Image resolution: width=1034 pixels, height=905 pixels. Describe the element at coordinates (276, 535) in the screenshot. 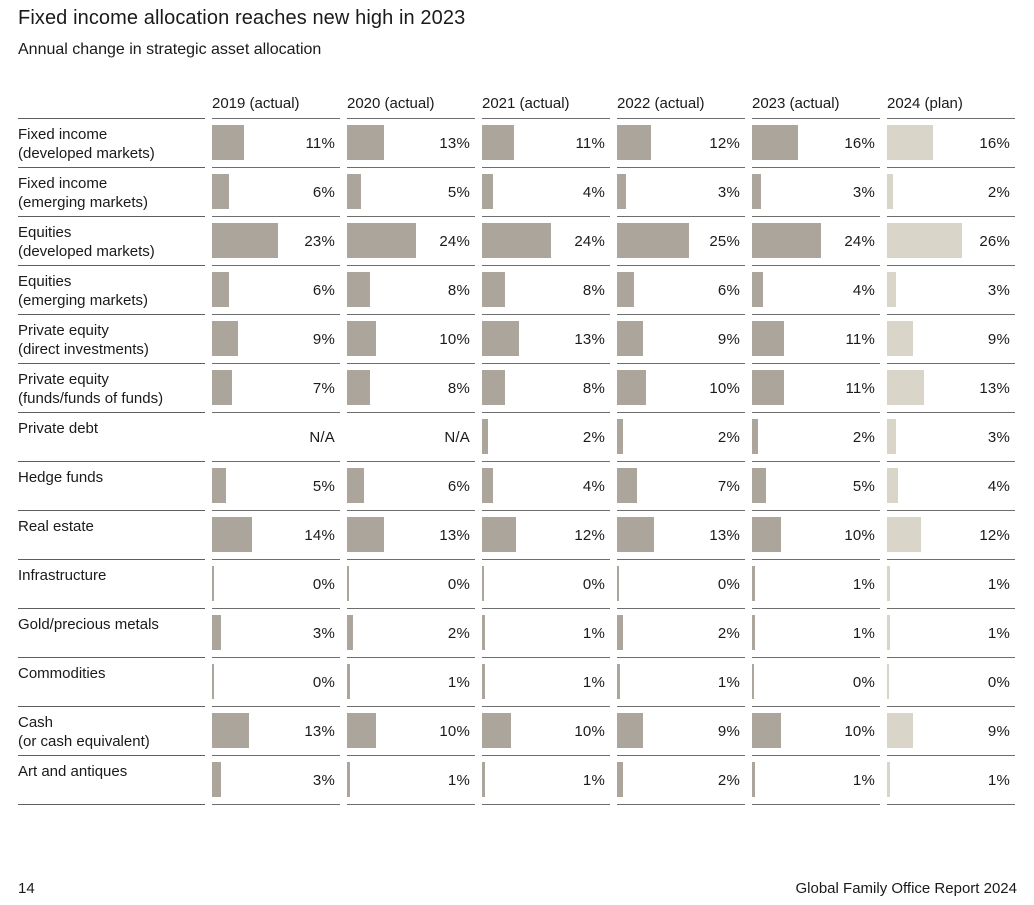

I see `value-cell: 14%` at that location.